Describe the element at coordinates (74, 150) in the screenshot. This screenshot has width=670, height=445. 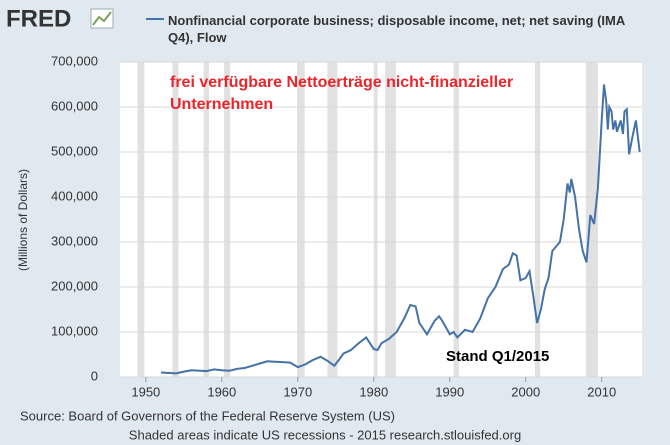
I see `y-tick-label: 500,000` at that location.